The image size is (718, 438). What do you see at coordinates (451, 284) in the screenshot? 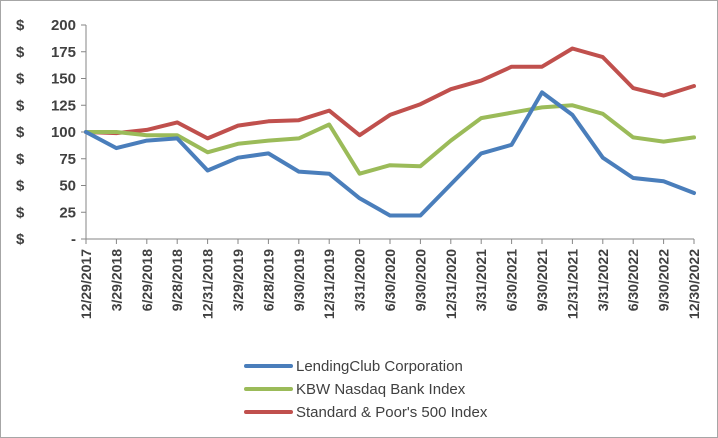
I see `x-tick-label: 12/31/2020` at bounding box center [451, 284].